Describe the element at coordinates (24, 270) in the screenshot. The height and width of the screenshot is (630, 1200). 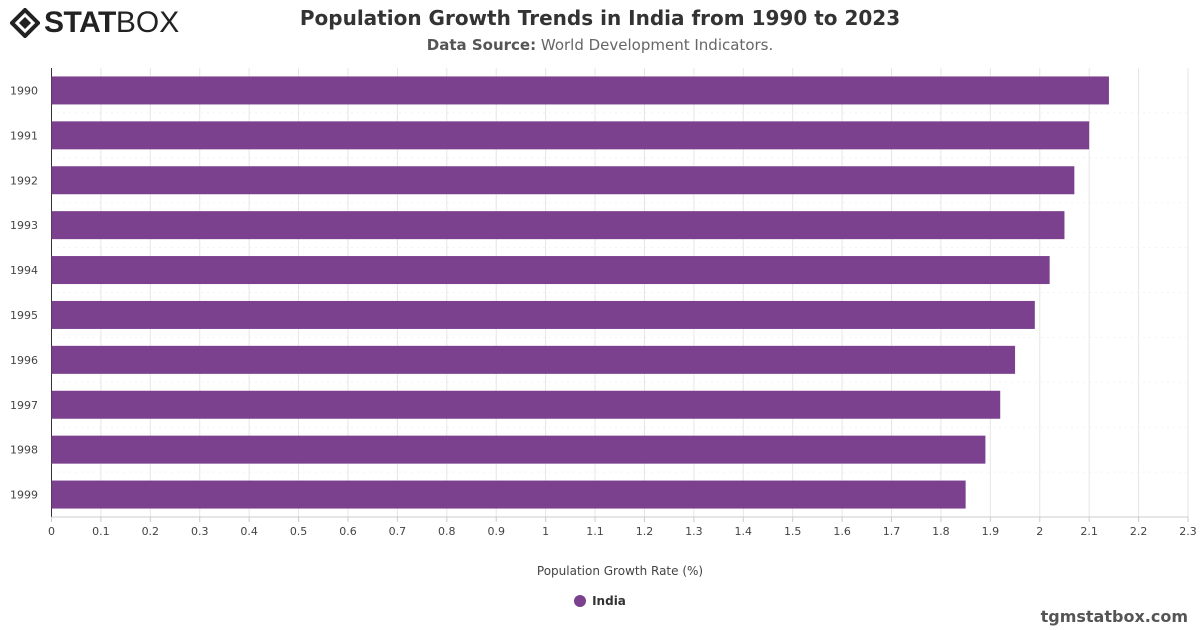
I see `y-tick-label: 1994` at that location.